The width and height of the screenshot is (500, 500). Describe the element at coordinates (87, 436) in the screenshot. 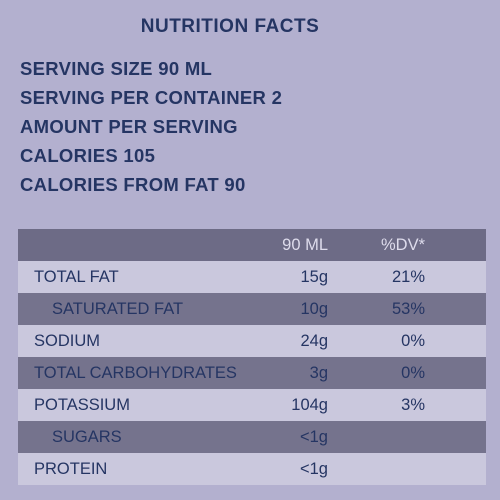

I see `nutrient-name: SUGARS` at that location.